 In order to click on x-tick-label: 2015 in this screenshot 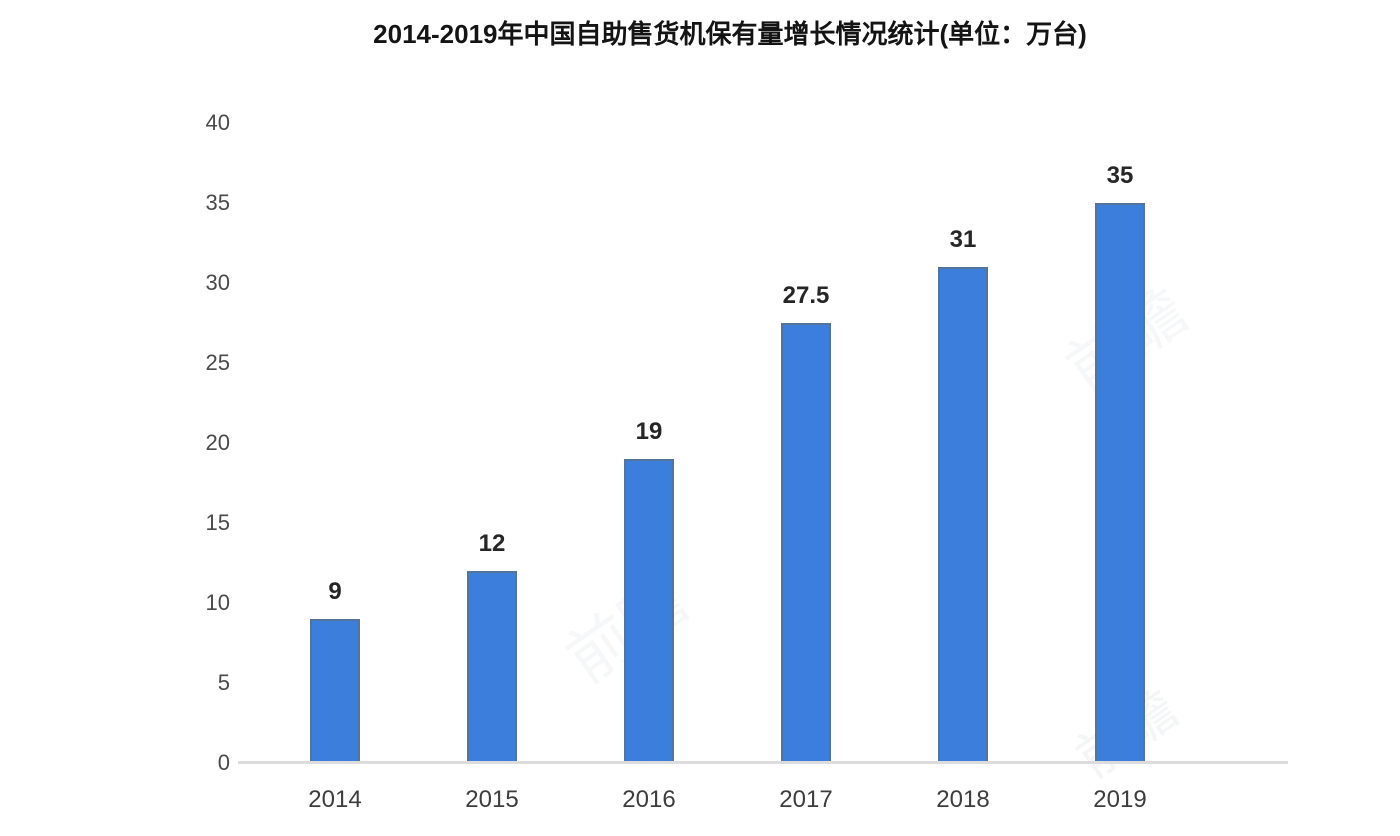, I will do `click(492, 799)`.